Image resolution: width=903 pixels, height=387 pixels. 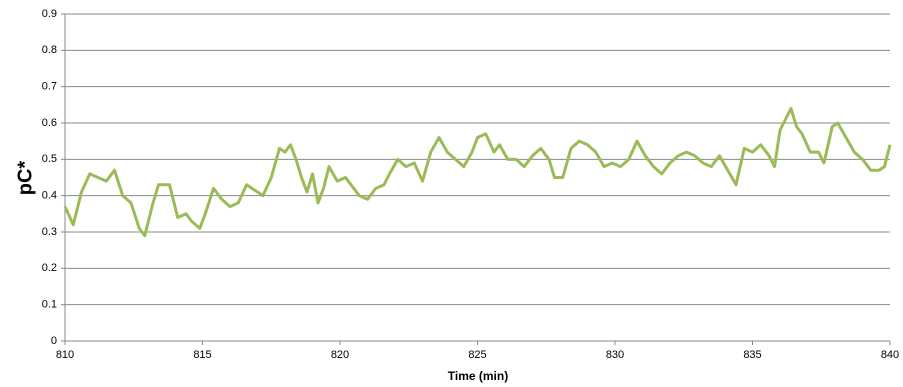 I want to click on y-tick-label: 0.3, so click(x=49, y=232).